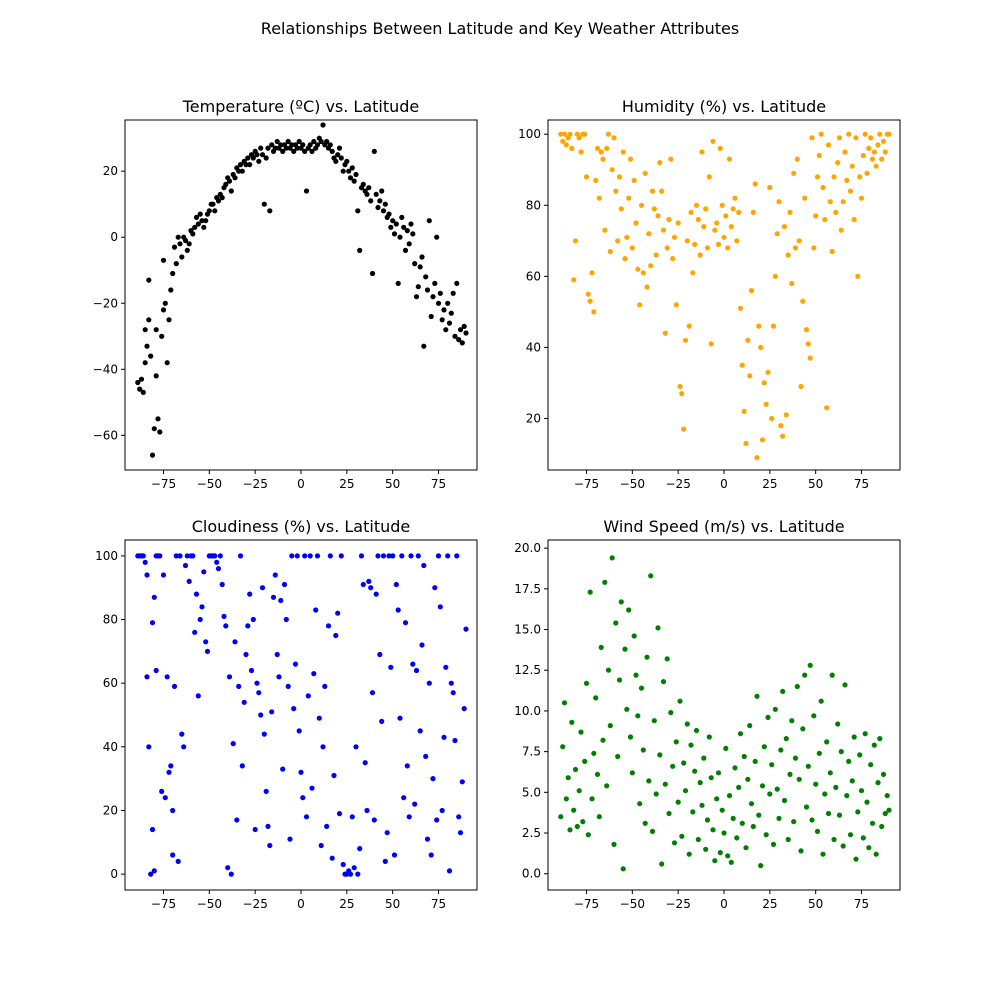 The height and width of the screenshot is (1000, 1000). I want to click on y-tick-label: 100, so click(106, 556).